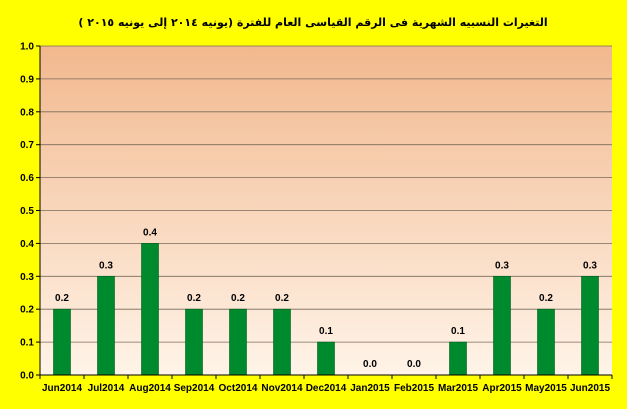 The width and height of the screenshot is (627, 409). Describe the element at coordinates (150, 309) in the screenshot. I see `bar-Aug2014` at that location.